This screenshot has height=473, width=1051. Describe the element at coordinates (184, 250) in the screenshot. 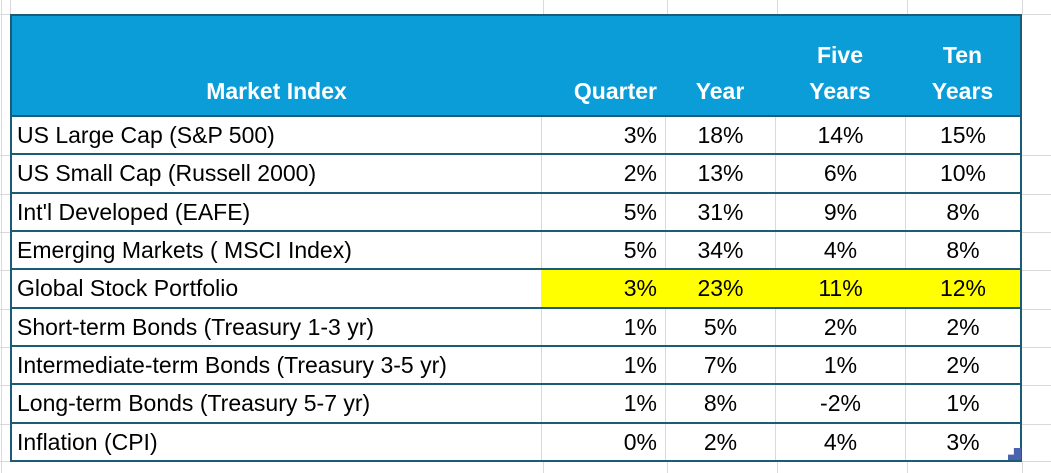

I see `cell-index-label: Emerging Markets ( MSCI Index)` at that location.